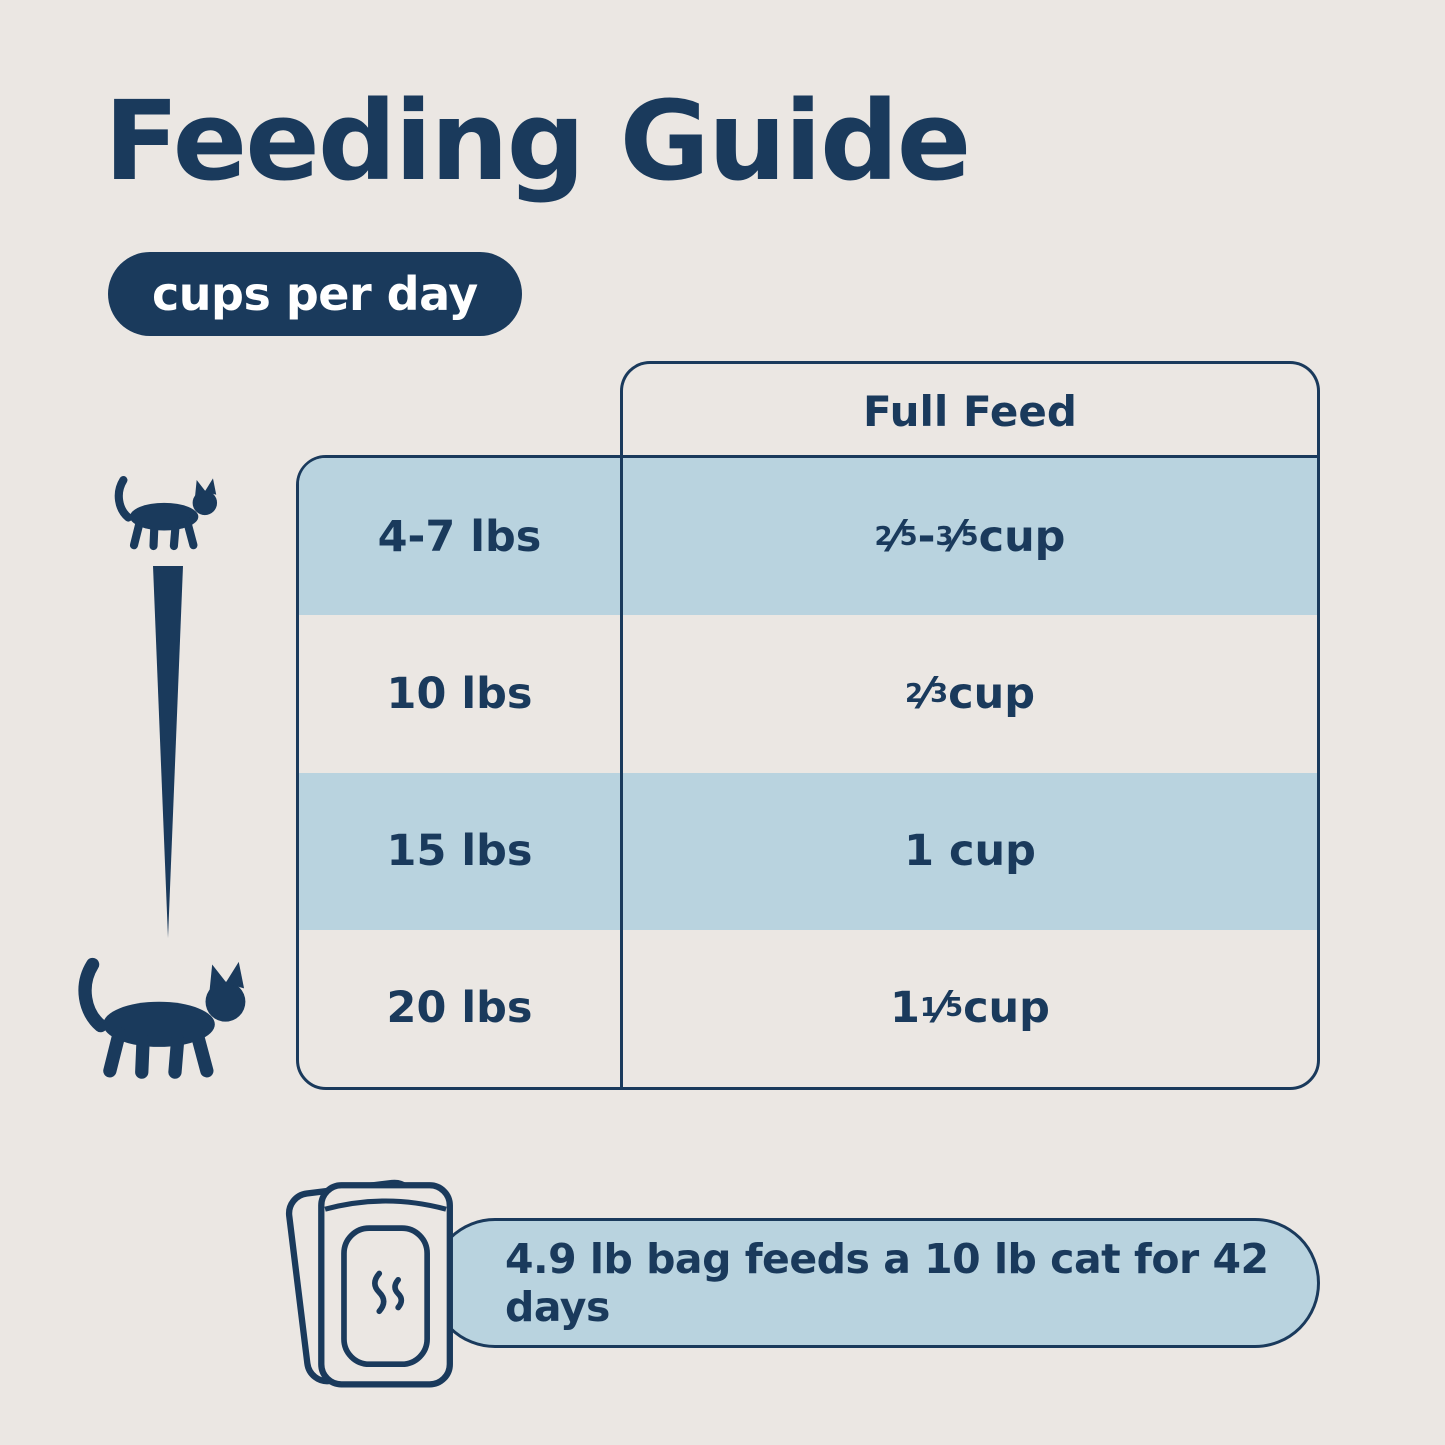 This screenshot has width=1445, height=1445. What do you see at coordinates (166, 513) in the screenshot?
I see `small-cat-icon` at bounding box center [166, 513].